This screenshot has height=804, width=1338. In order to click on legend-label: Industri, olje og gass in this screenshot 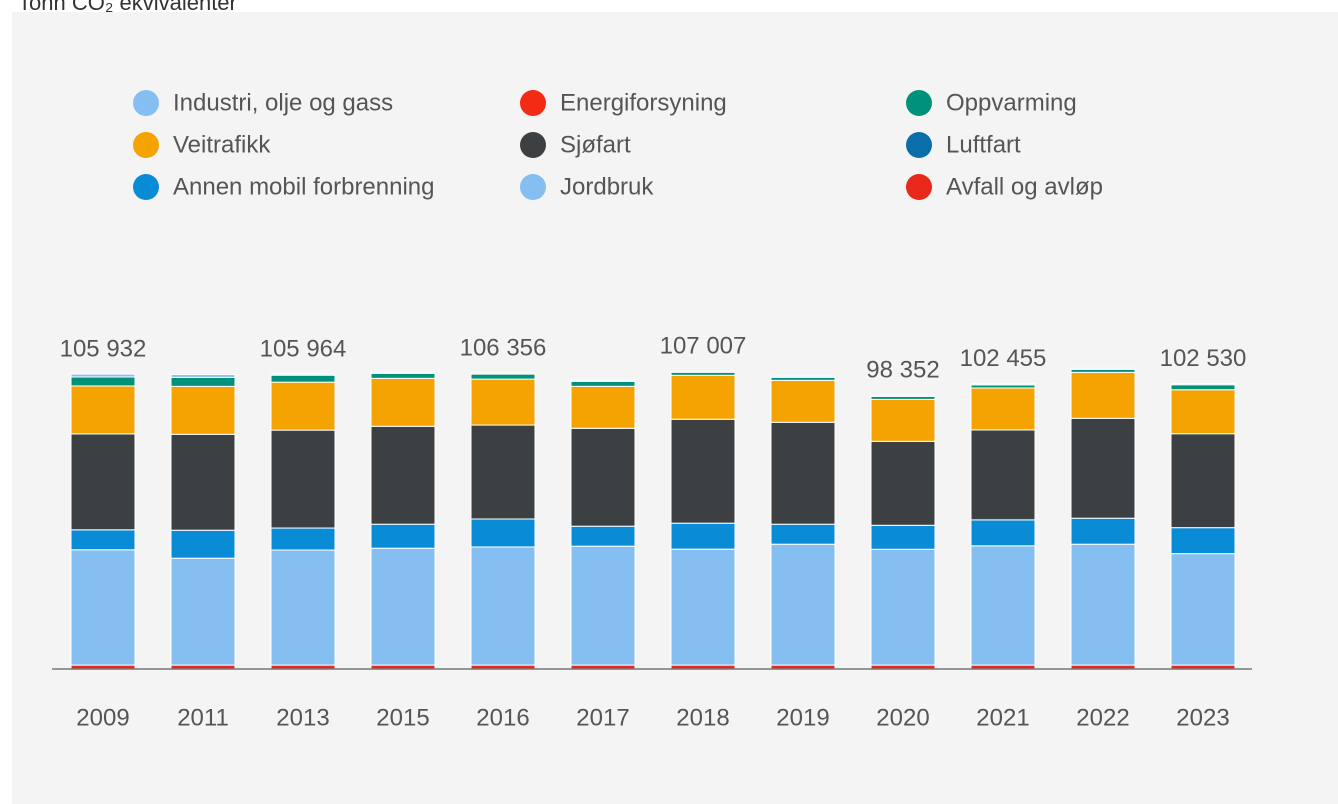, I will do `click(283, 102)`.